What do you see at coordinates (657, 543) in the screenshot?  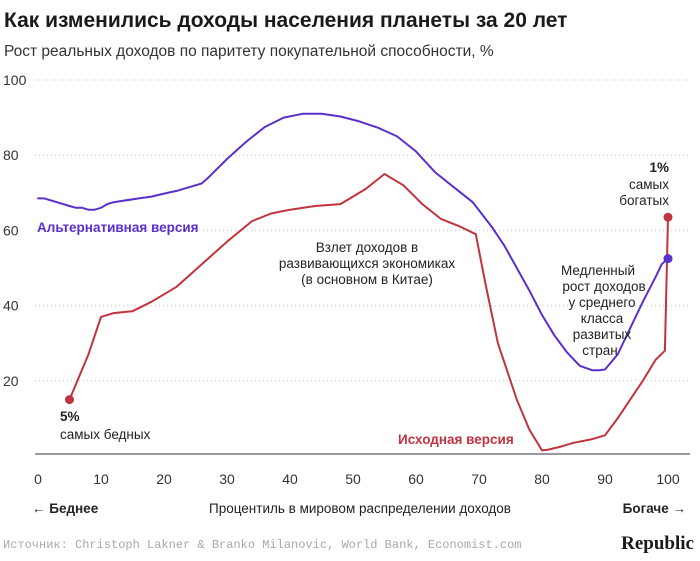 I see `republic-logo: Republic` at bounding box center [657, 543].